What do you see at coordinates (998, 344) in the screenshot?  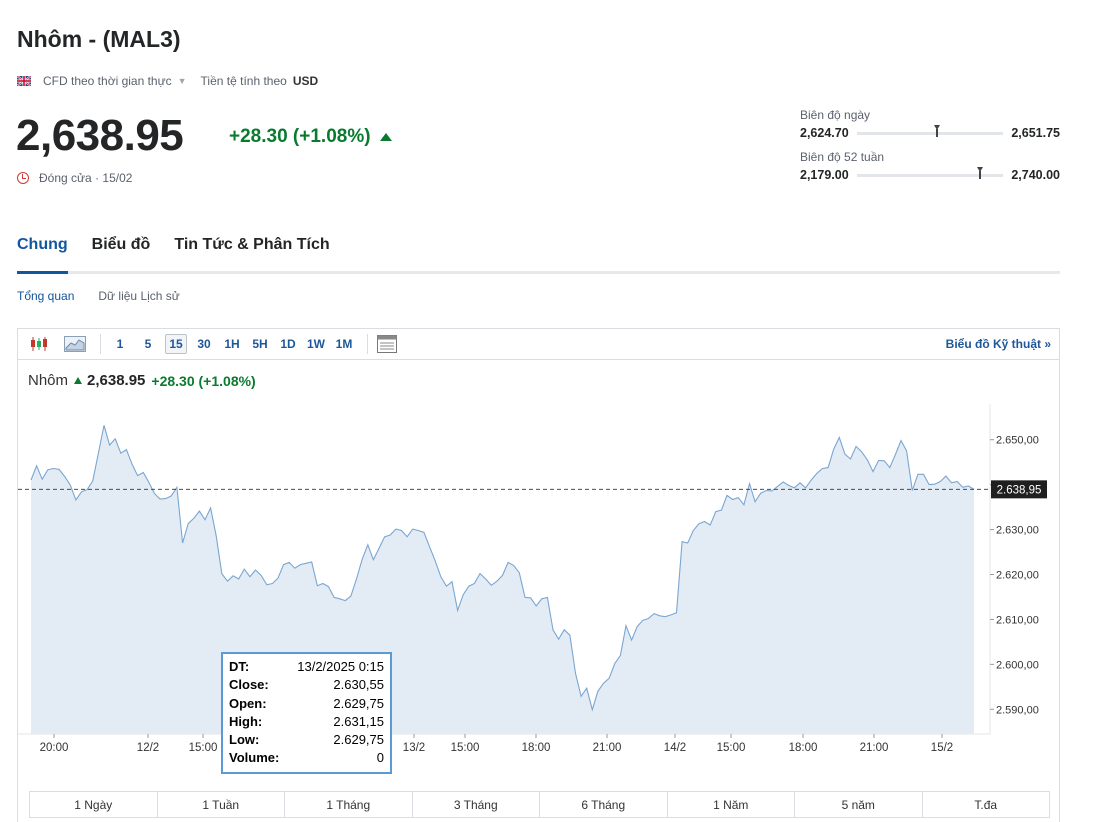 I see `technical-chart-link: Biểu đồ Kỹ thuật »` at bounding box center [998, 344].